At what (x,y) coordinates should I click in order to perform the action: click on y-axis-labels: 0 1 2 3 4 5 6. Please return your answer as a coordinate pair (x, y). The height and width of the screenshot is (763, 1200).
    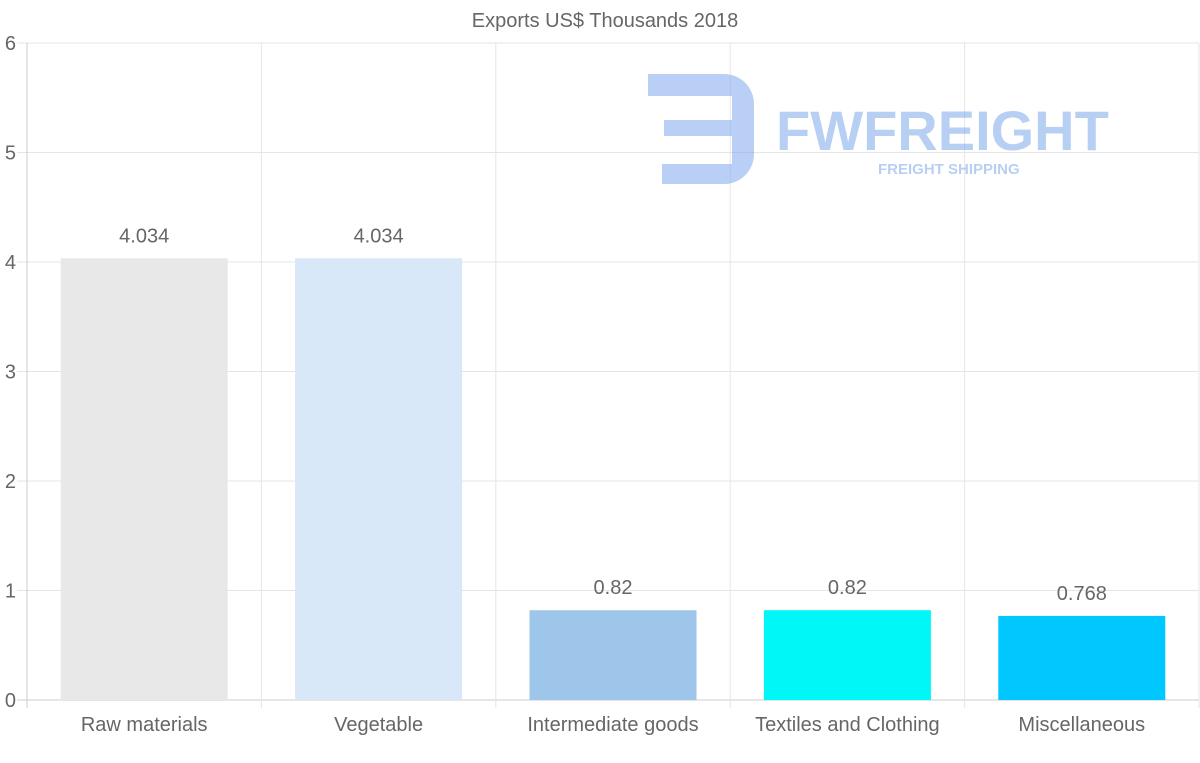
    Looking at the image, I should click on (10, 372).